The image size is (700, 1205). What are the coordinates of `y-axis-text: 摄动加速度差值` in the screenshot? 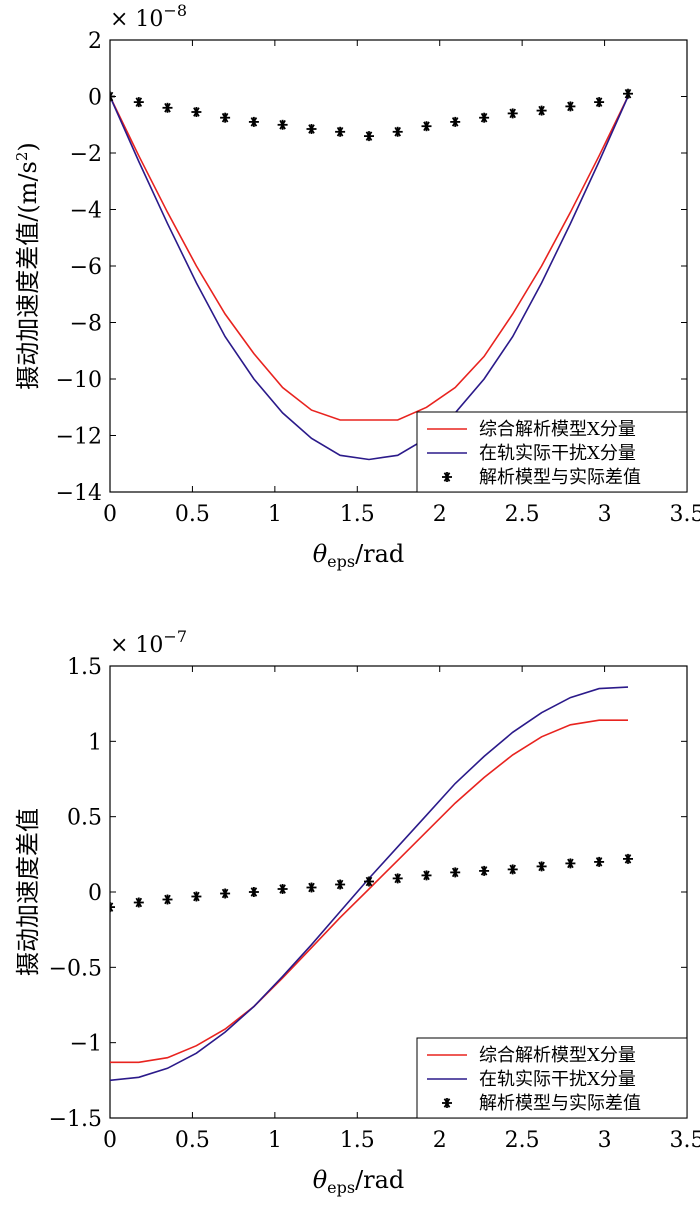 It's located at (28, 892).